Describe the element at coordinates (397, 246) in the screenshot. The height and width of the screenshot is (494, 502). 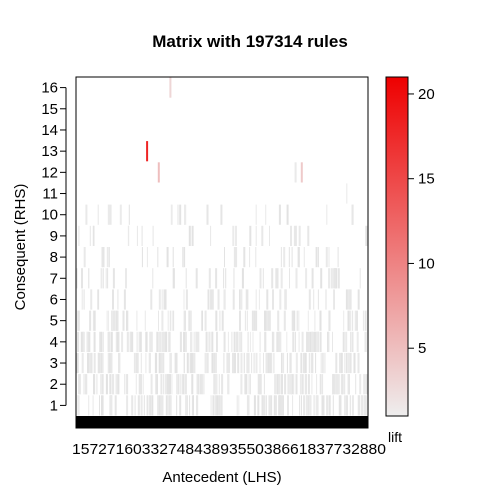
I see `colorbar` at that location.